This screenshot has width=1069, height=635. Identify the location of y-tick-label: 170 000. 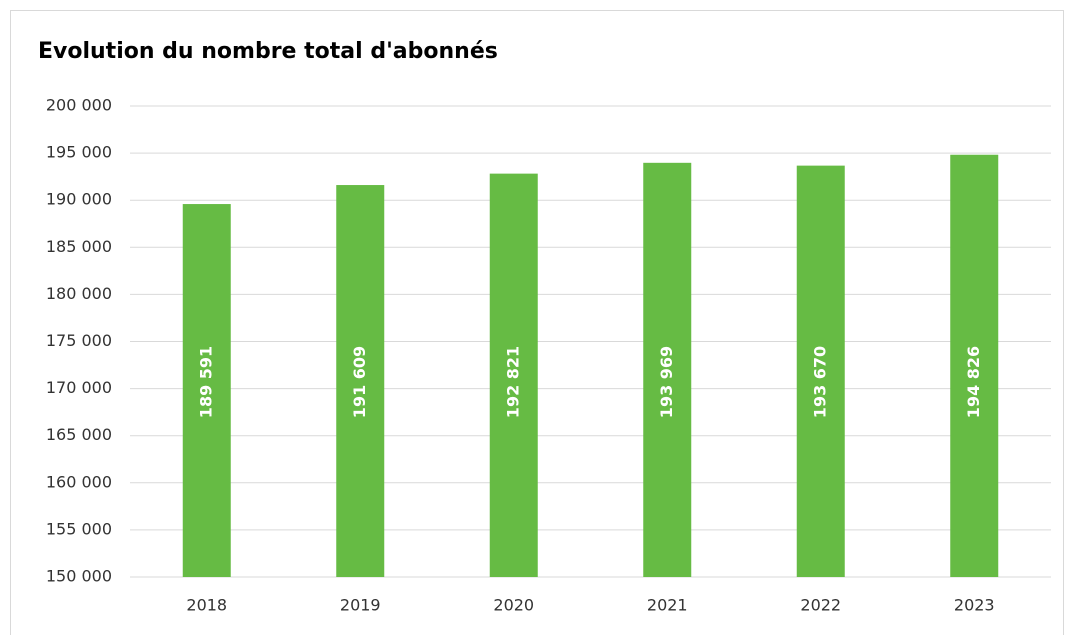
(79, 387).